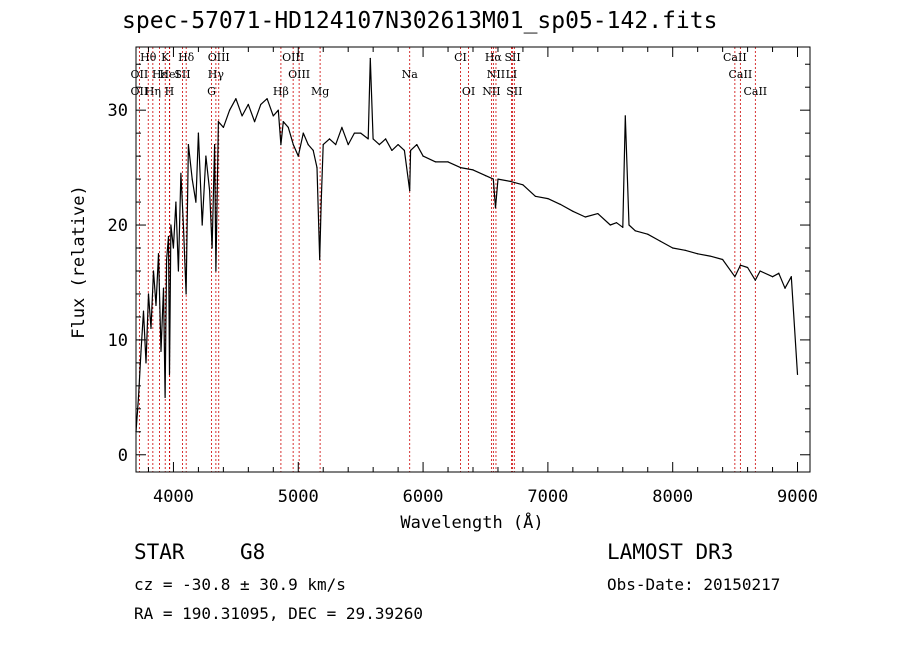 The image size is (900, 649). I want to click on x-tick-label: 6000, so click(423, 497).